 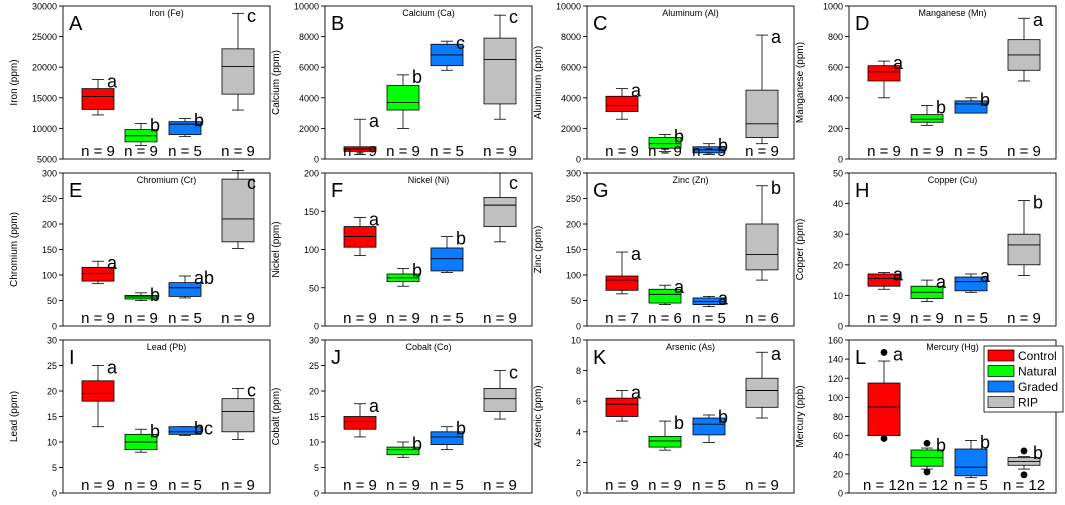 I want to click on box-control: a n = 12, so click(x=884, y=419).